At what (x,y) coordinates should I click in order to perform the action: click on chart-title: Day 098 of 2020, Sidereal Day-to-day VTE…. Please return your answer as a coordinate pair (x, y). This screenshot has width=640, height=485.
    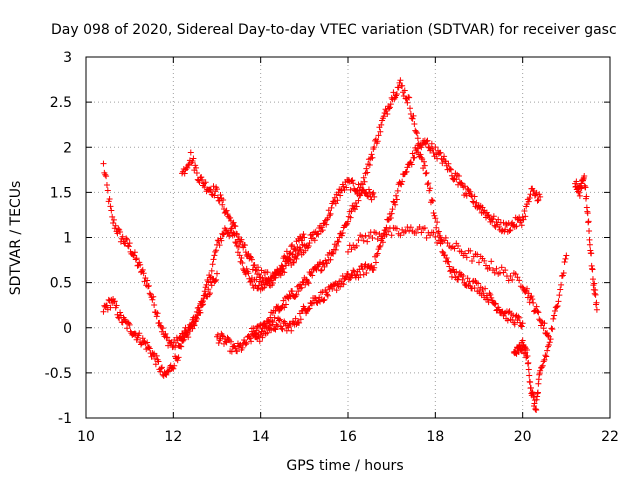
    Looking at the image, I should click on (334, 30).